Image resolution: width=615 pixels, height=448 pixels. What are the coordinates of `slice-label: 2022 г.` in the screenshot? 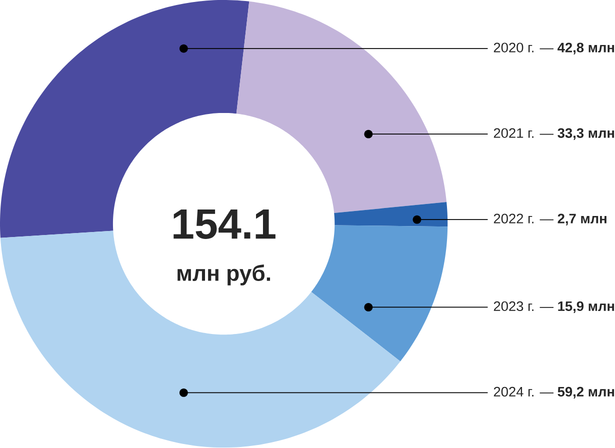 It's located at (514, 219).